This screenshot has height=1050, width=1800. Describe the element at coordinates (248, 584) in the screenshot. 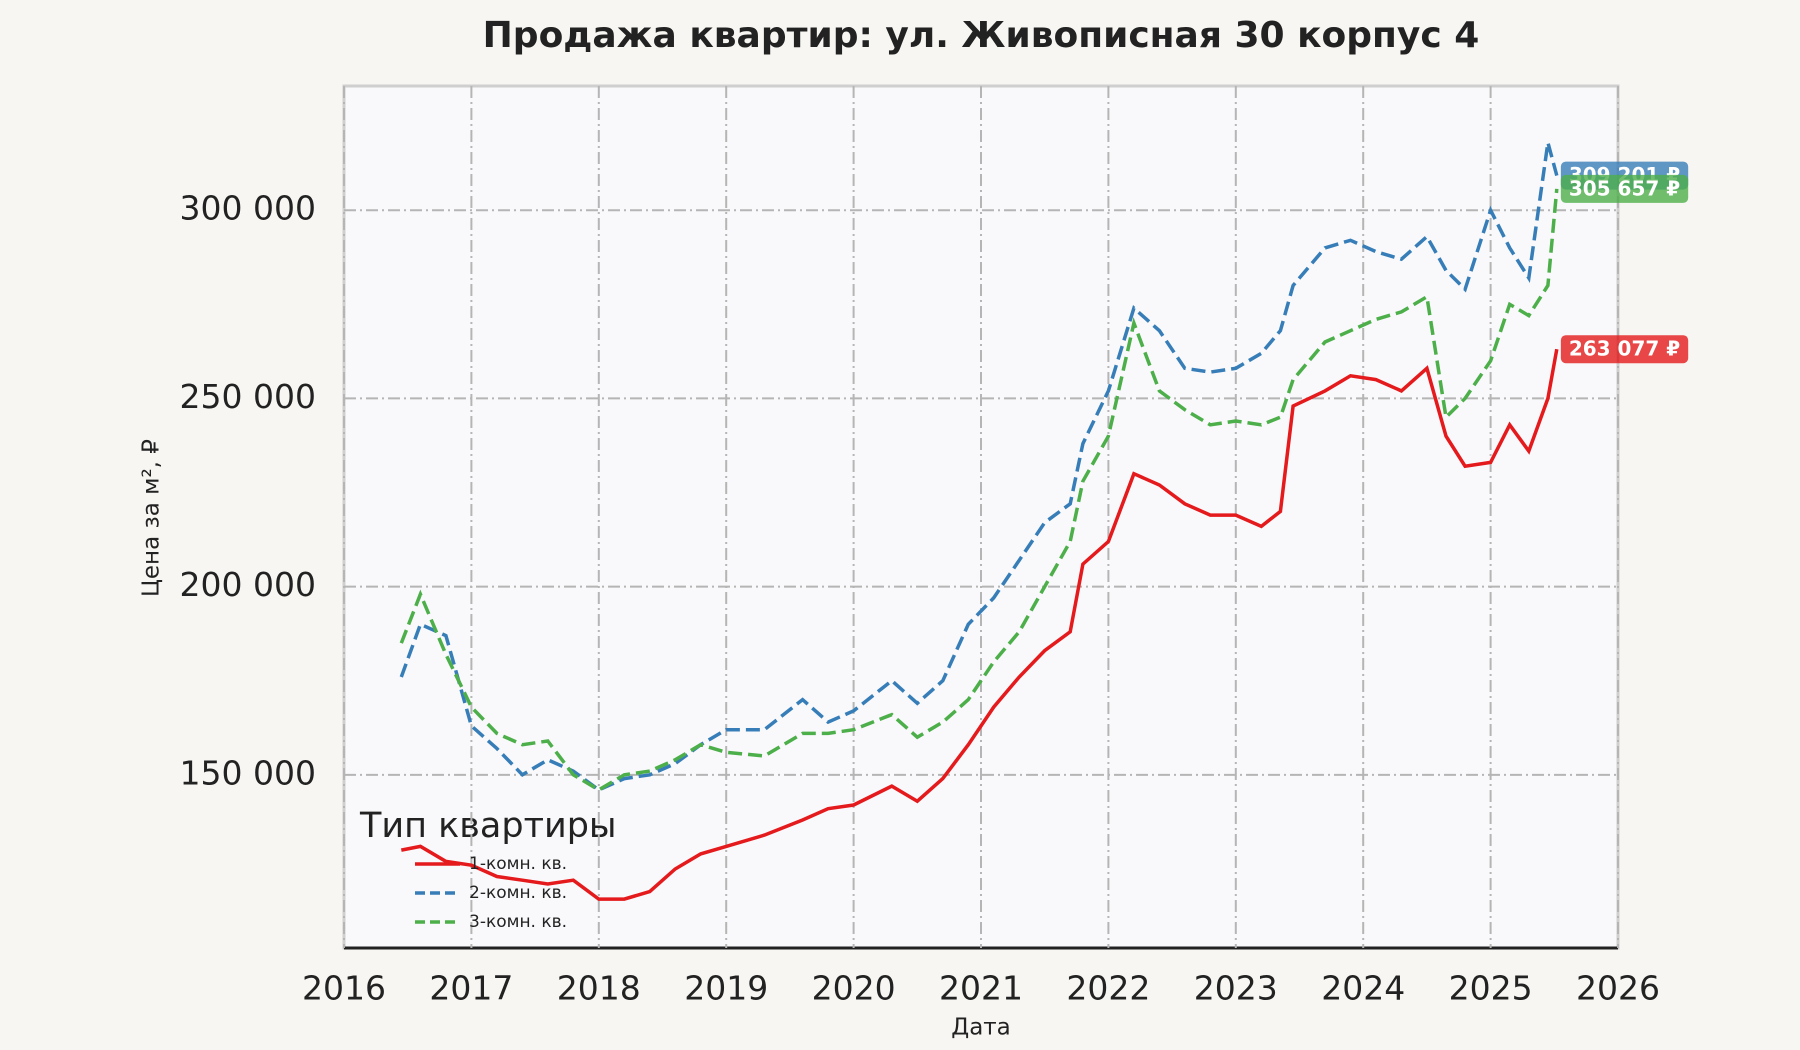

I see `y-tick-label: 200 000` at that location.